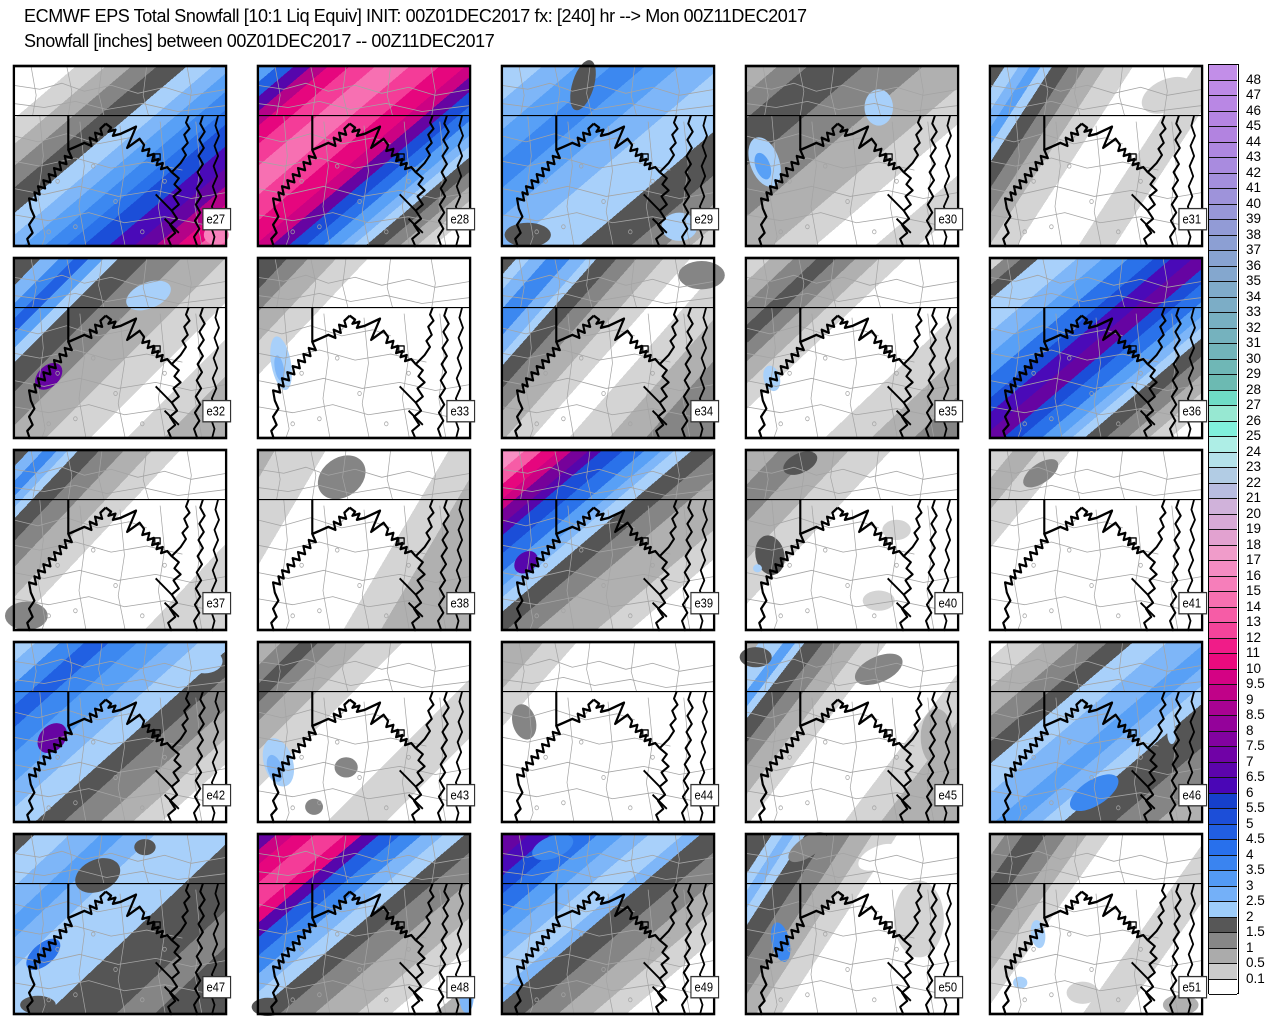 The width and height of the screenshot is (1280, 1024). Describe the element at coordinates (1255, 962) in the screenshot. I see `colorbar-label: 0.5` at that location.